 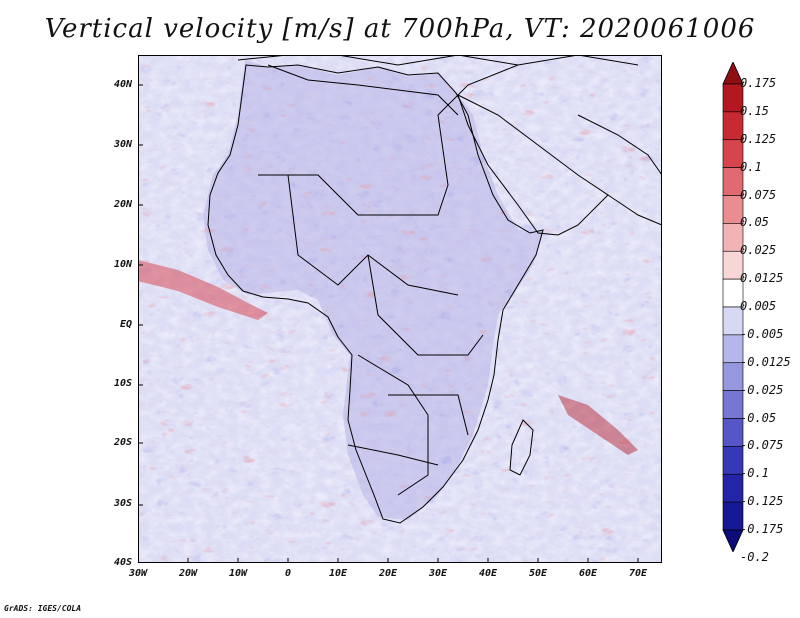 What do you see at coordinates (488, 573) in the screenshot?
I see `x-tick-label: 40E` at bounding box center [488, 573].